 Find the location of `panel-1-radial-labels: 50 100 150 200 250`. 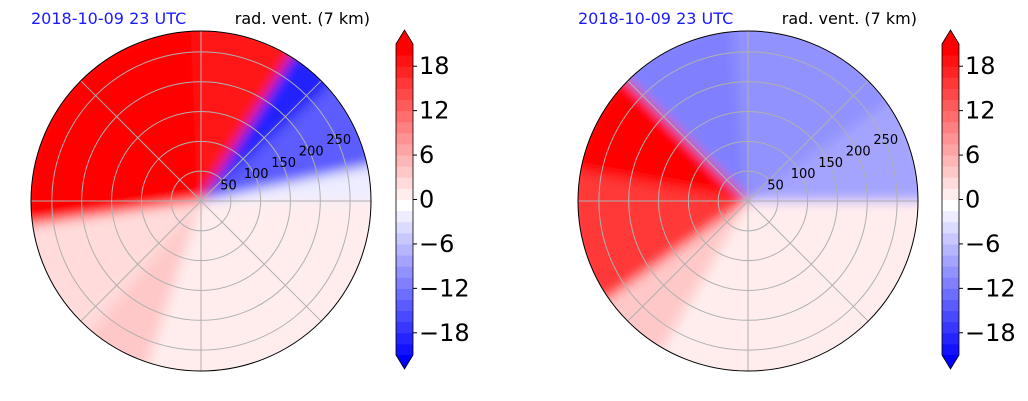

panel-1-radial-labels: 50 100 150 200 250 is located at coordinates (285, 163).